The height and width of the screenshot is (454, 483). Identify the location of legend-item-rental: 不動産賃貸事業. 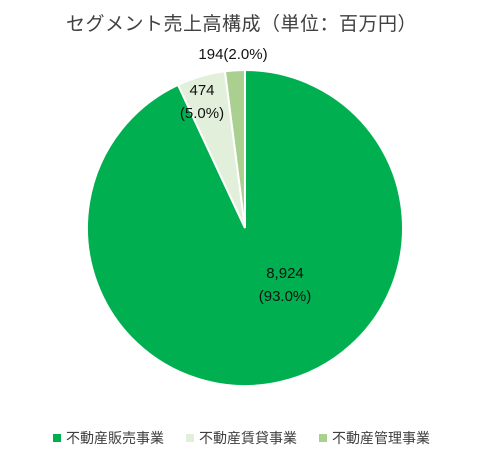
(241, 438).